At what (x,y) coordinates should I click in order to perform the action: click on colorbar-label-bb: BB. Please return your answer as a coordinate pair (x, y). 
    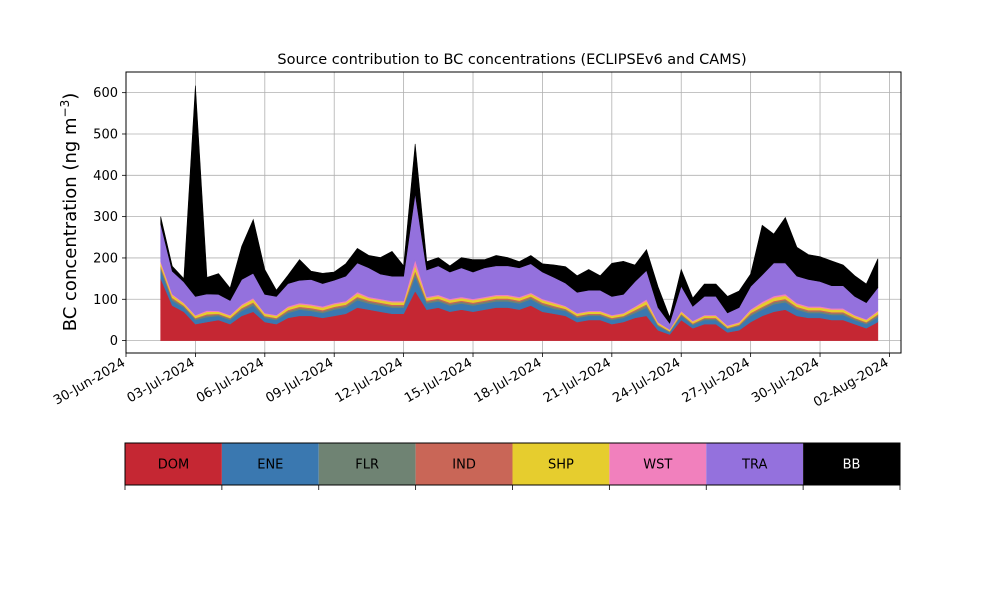
    Looking at the image, I should click on (852, 465).